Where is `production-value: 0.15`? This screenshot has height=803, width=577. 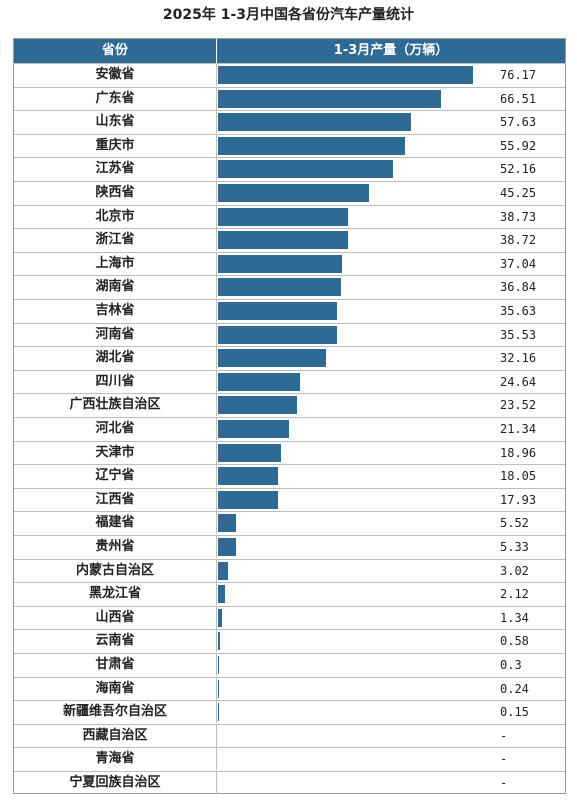 production-value: 0.15 is located at coordinates (514, 712).